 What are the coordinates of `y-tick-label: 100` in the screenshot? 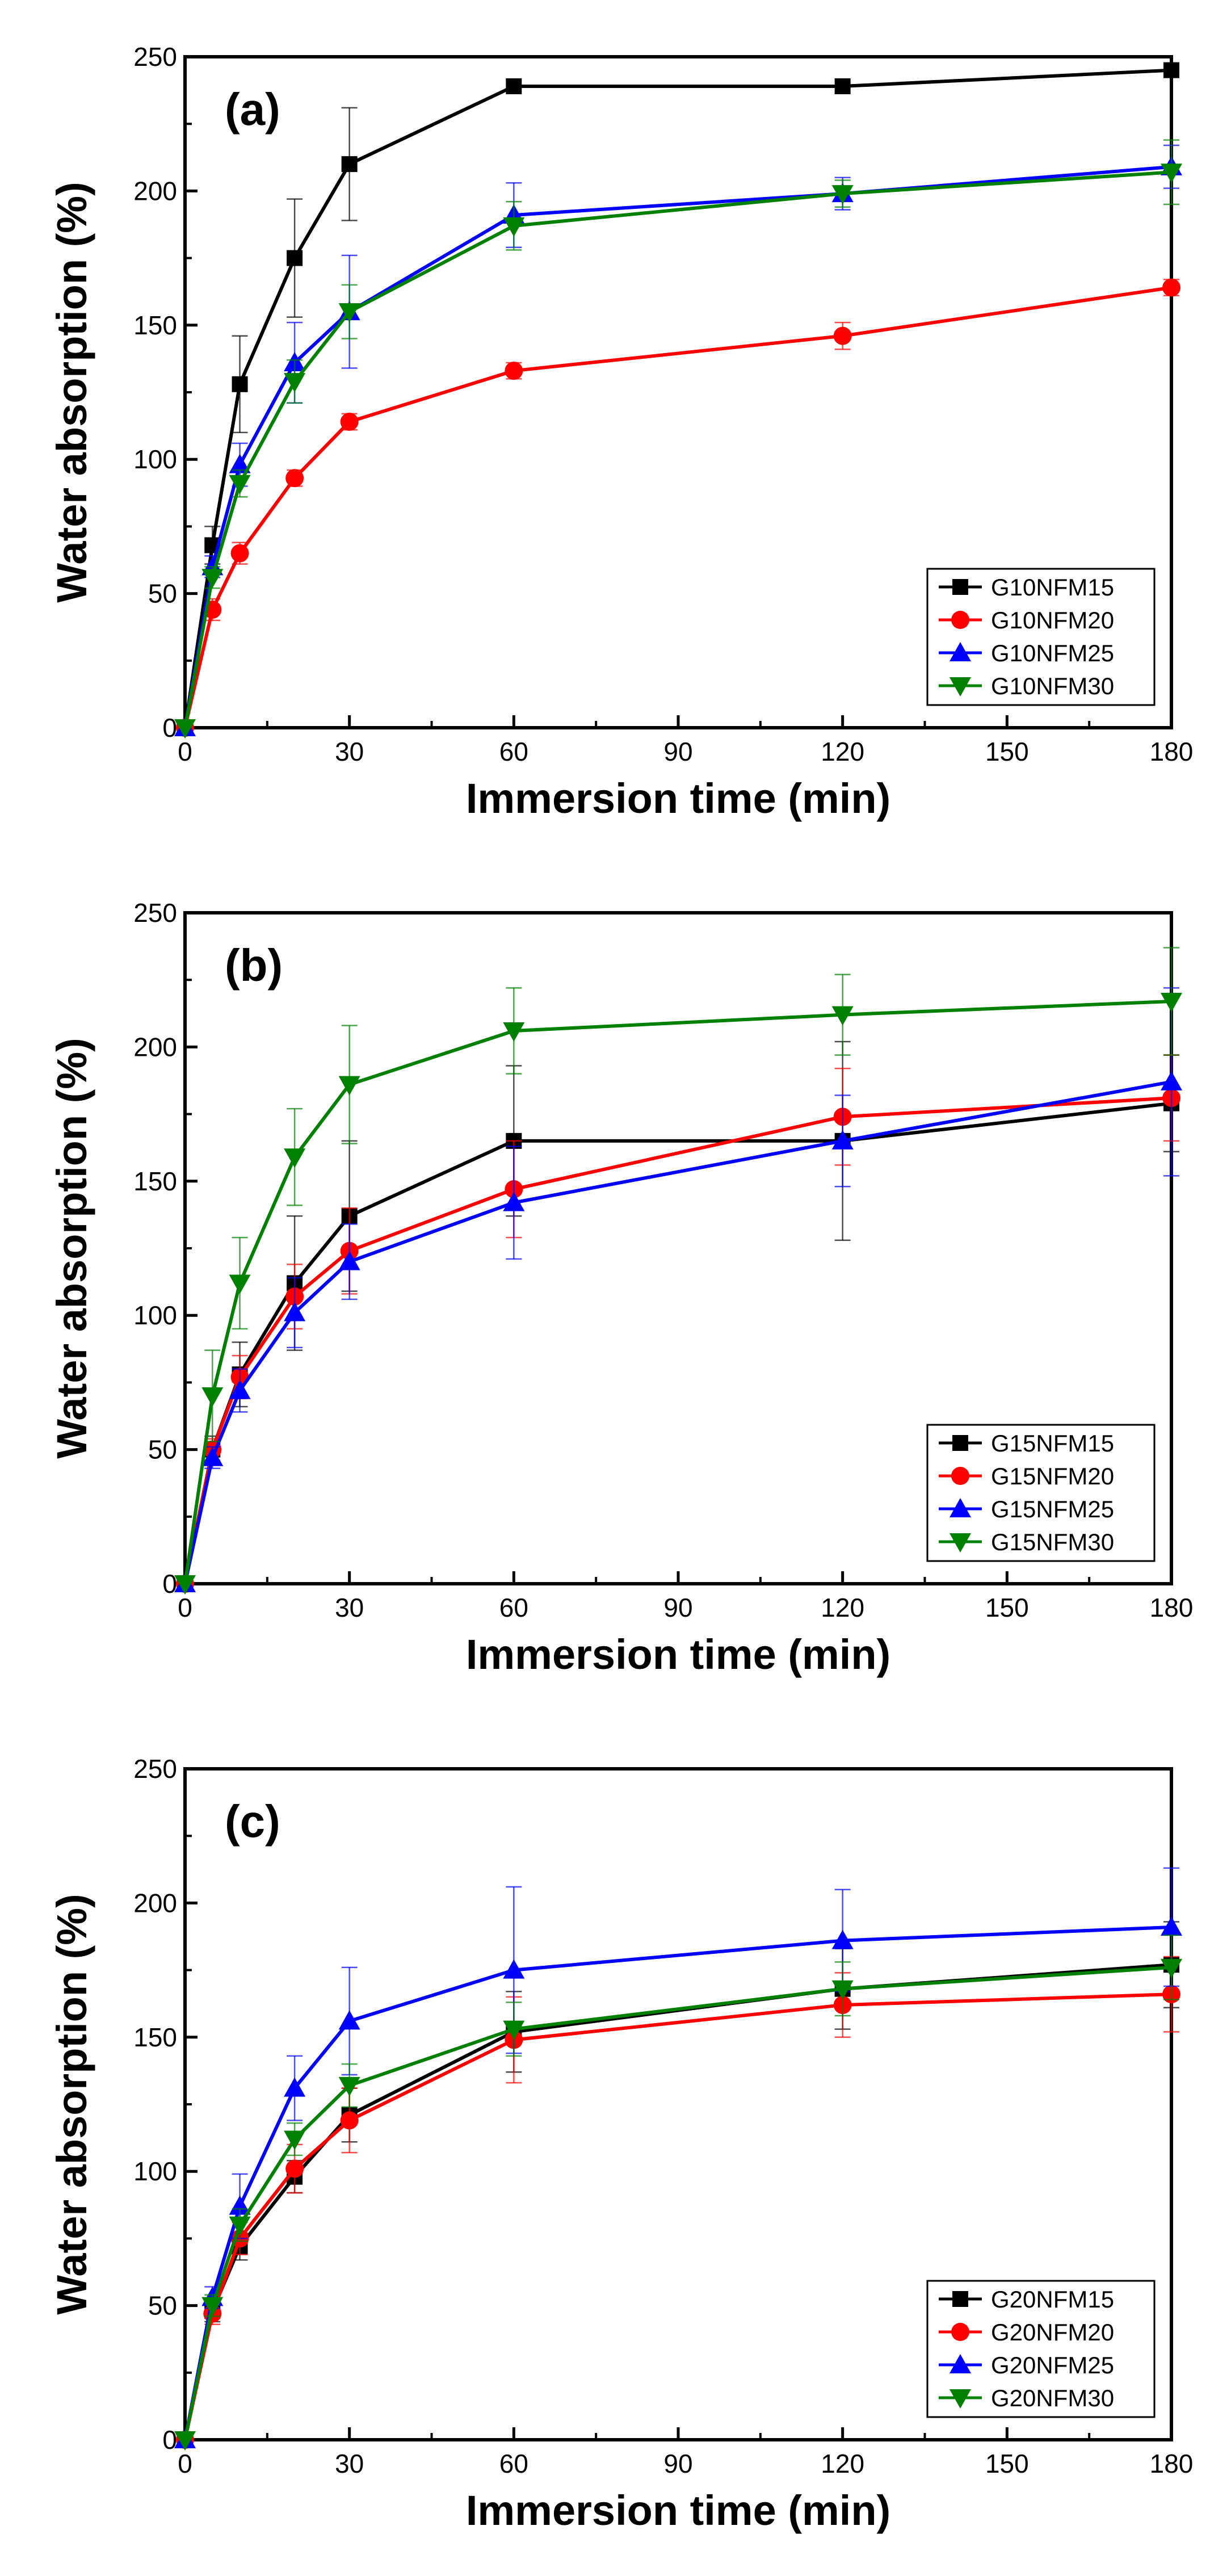 It's located at (155, 2171).